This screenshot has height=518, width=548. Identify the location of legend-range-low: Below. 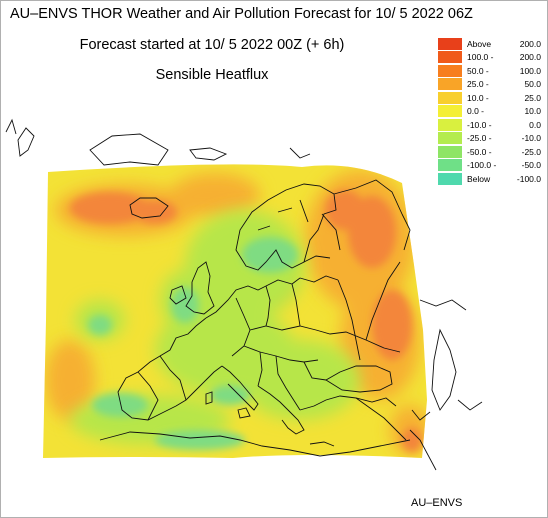
(479, 178).